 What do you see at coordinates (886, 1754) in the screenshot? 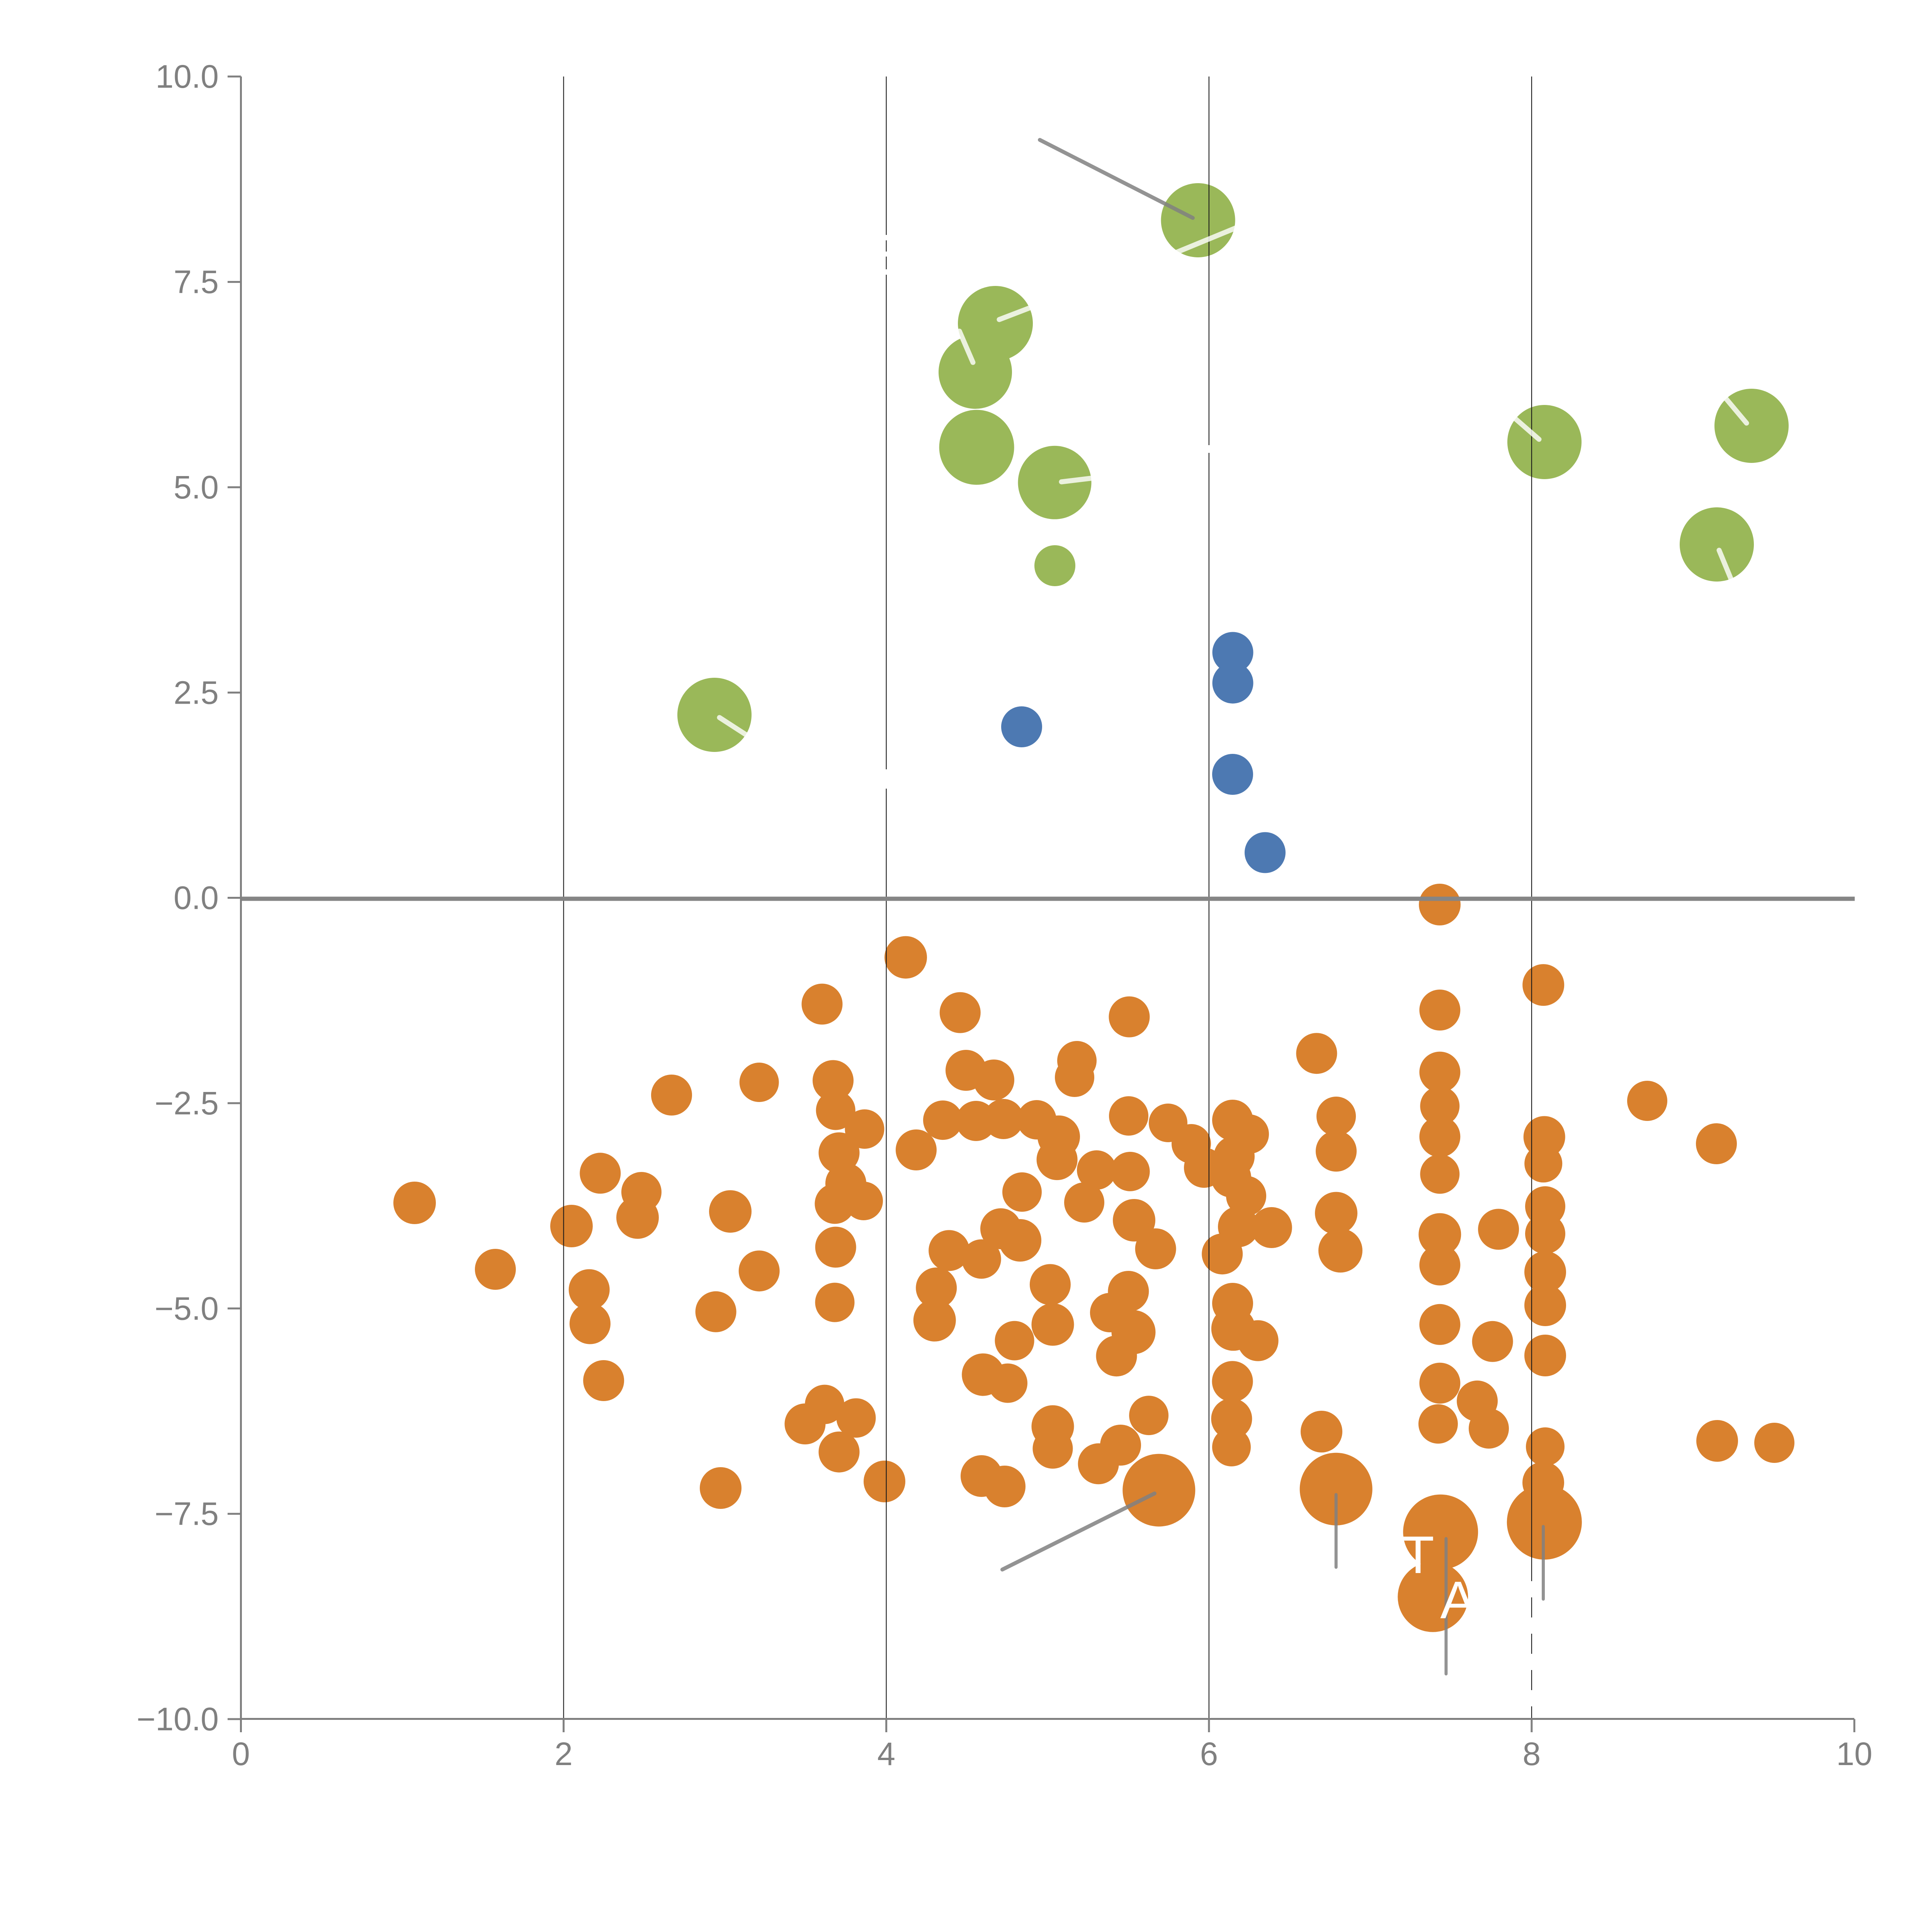
I see `svg-text: 4` at bounding box center [886, 1754].